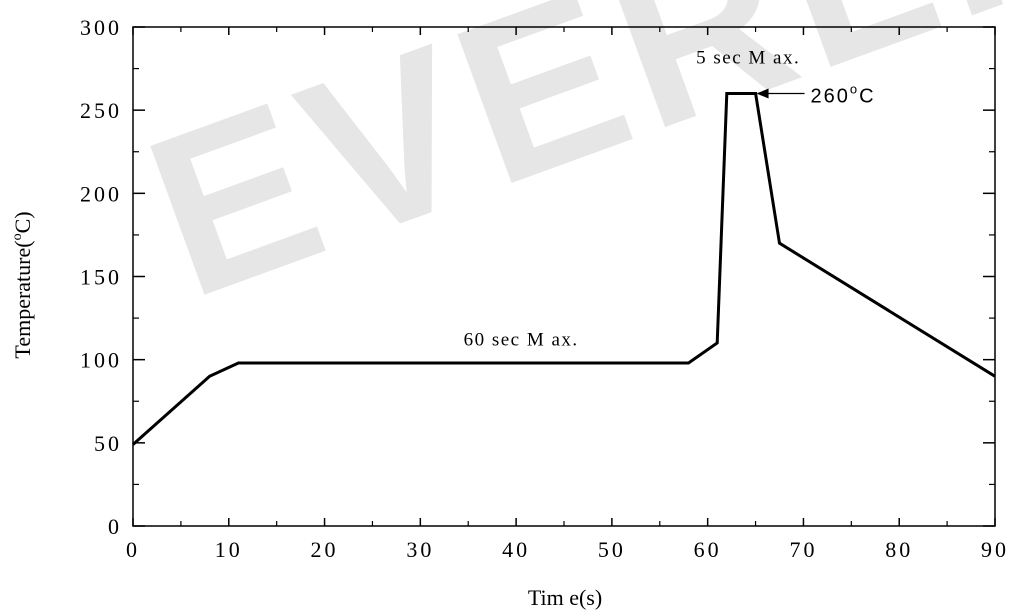 Image resolution: width=1014 pixels, height=614 pixels. What do you see at coordinates (22, 222) in the screenshot?
I see `y-axis-title-end: C)` at bounding box center [22, 222].